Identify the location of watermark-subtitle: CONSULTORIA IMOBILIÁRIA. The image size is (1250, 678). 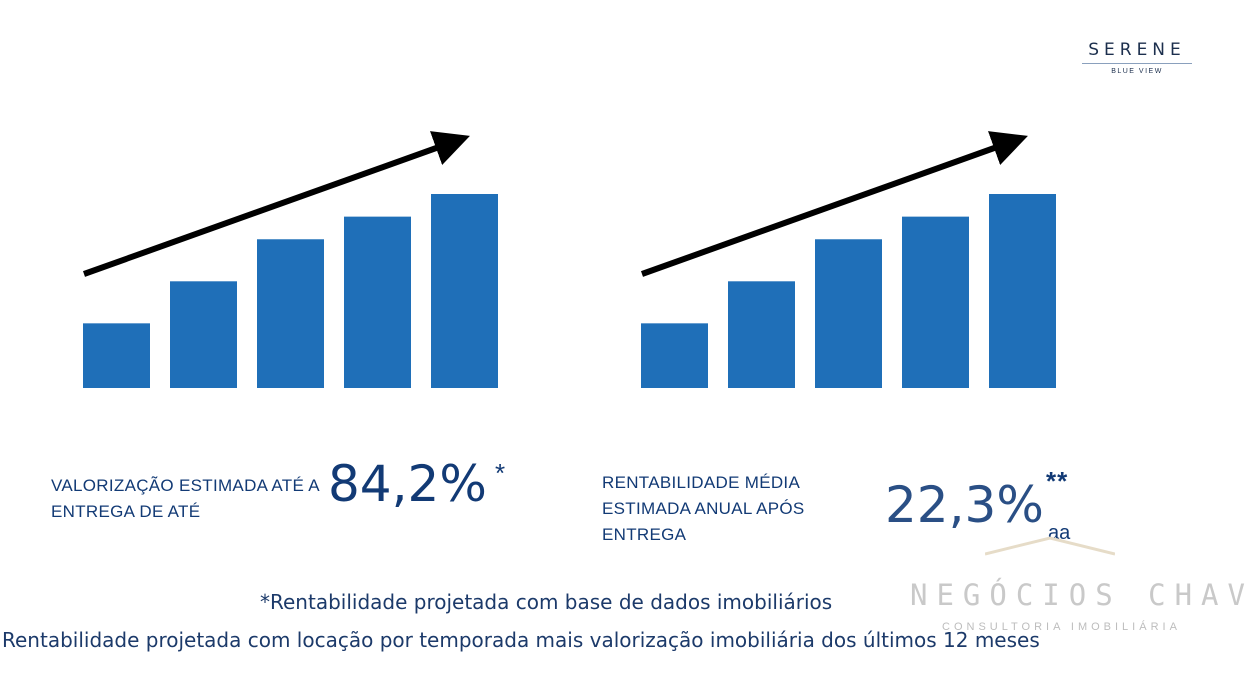
(1061, 627).